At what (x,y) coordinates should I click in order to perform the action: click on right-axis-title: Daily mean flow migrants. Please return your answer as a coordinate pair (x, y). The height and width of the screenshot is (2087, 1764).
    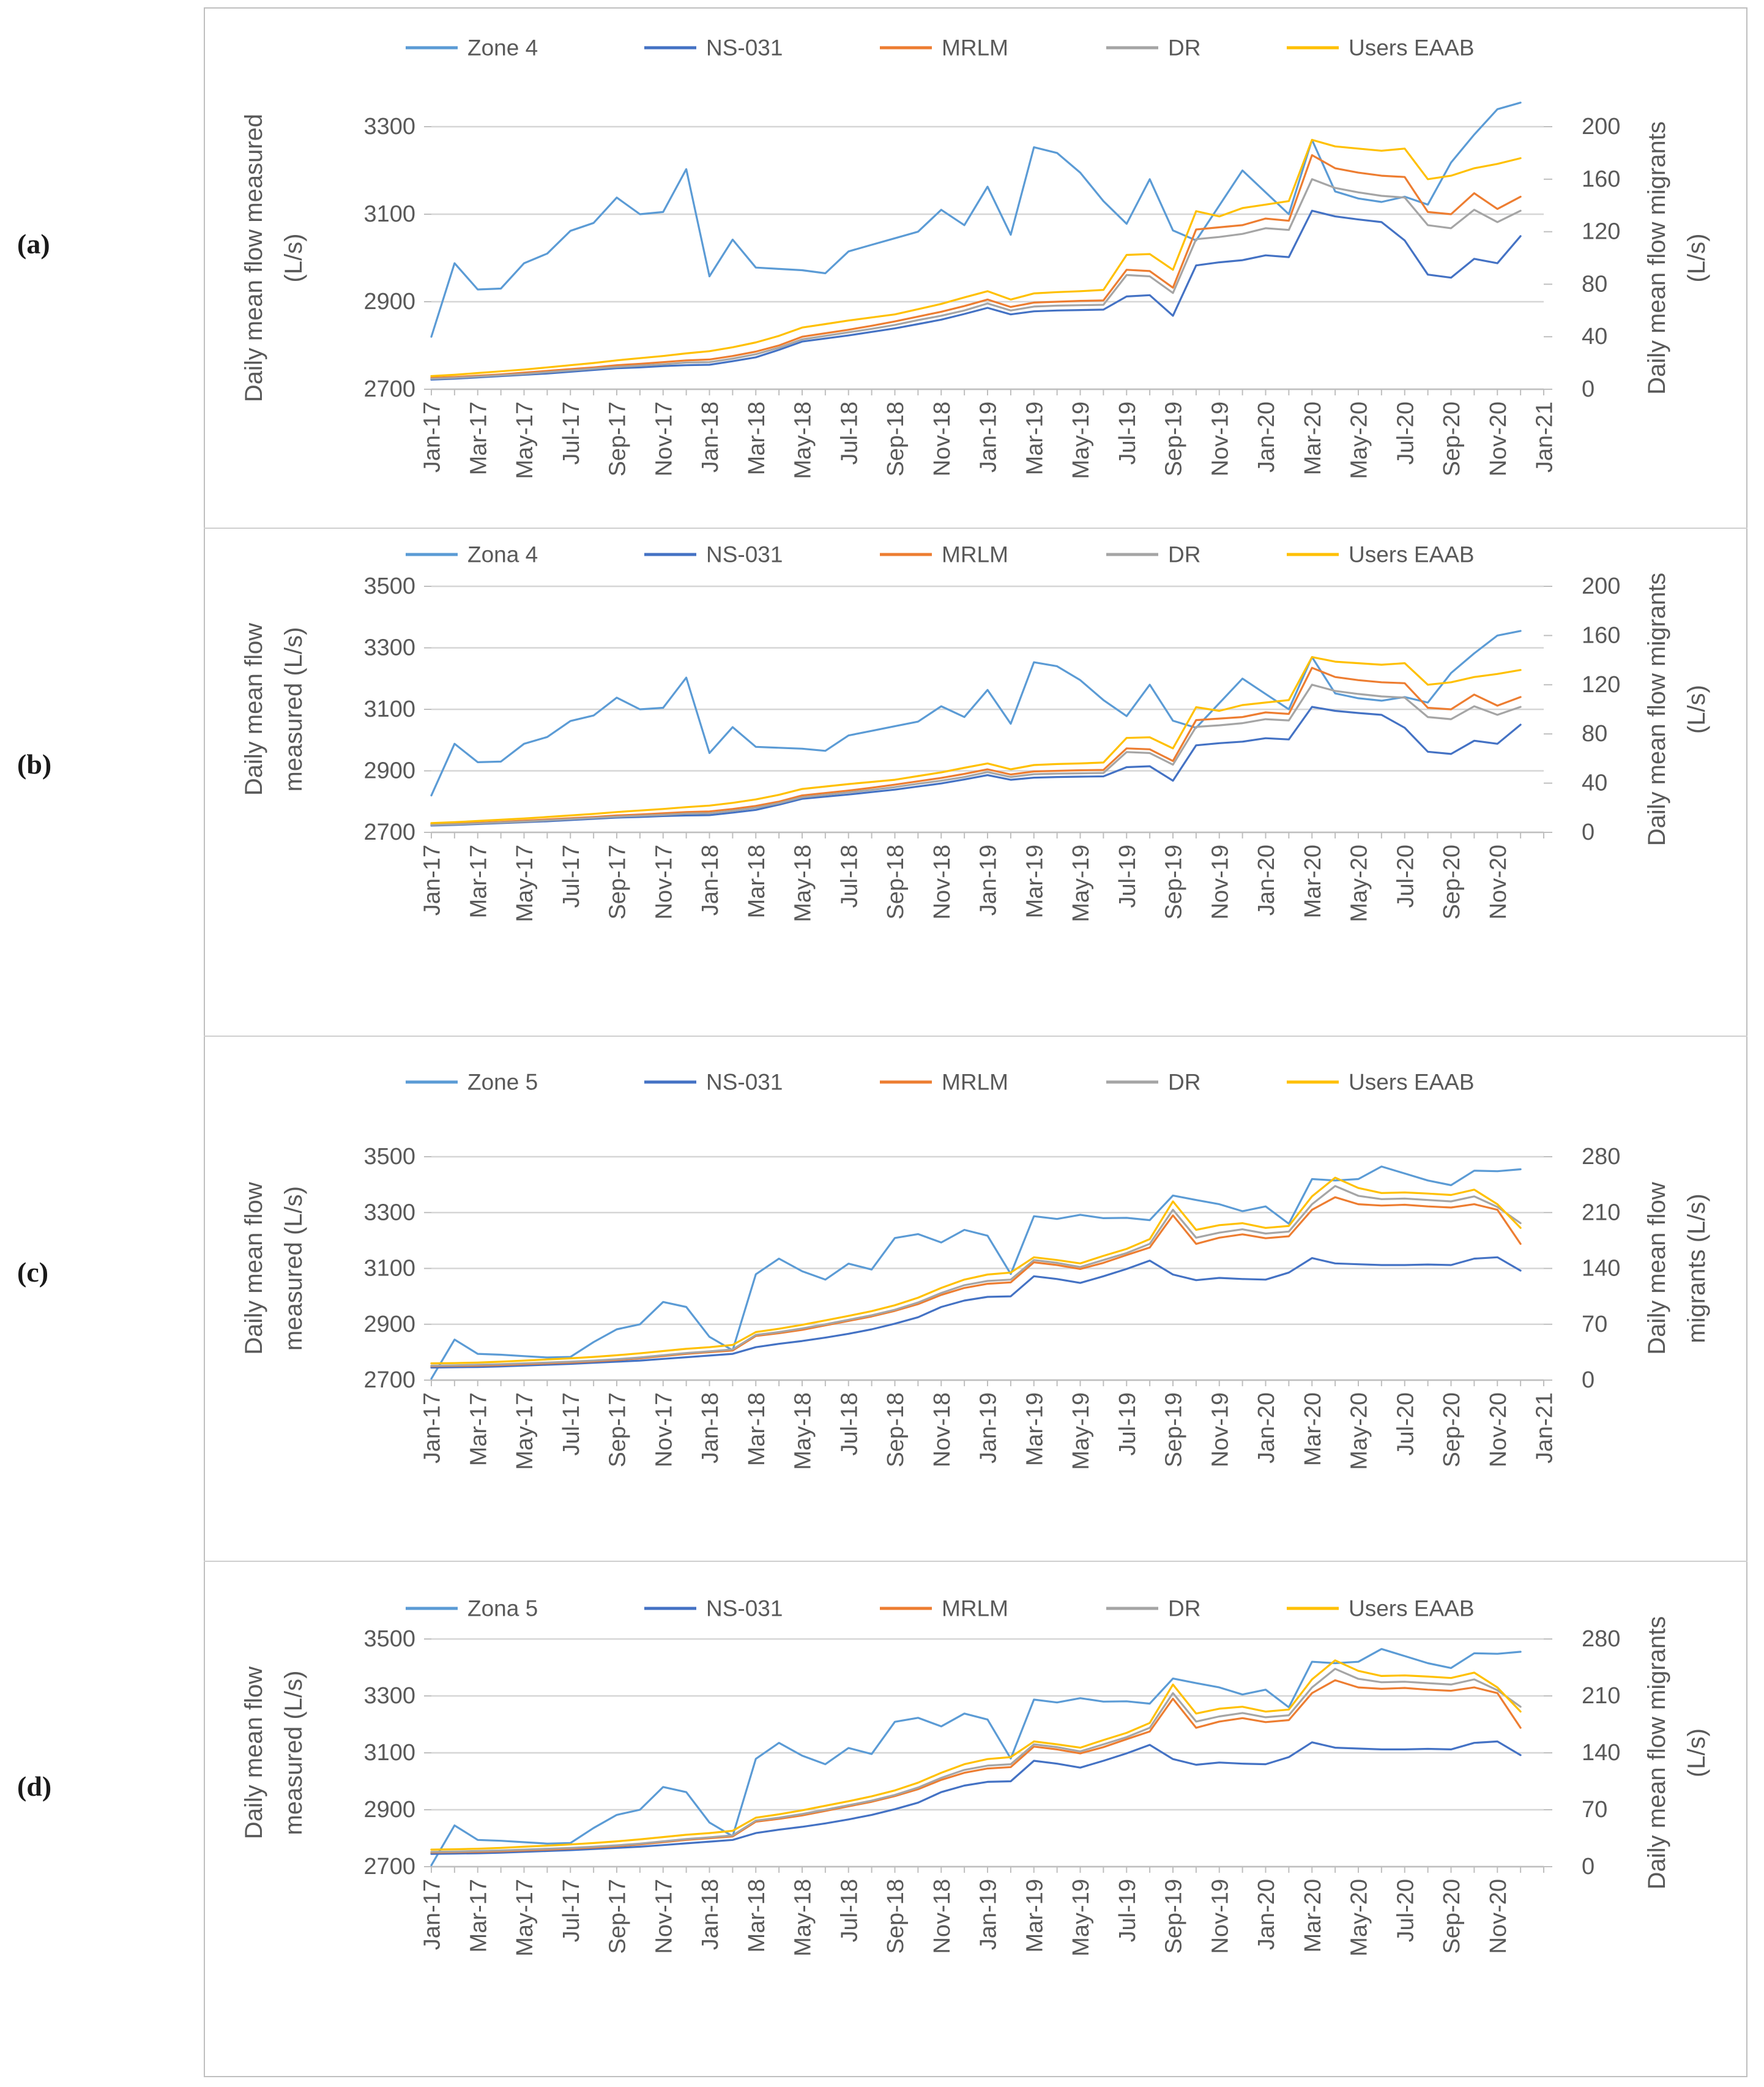
    Looking at the image, I should click on (1656, 258).